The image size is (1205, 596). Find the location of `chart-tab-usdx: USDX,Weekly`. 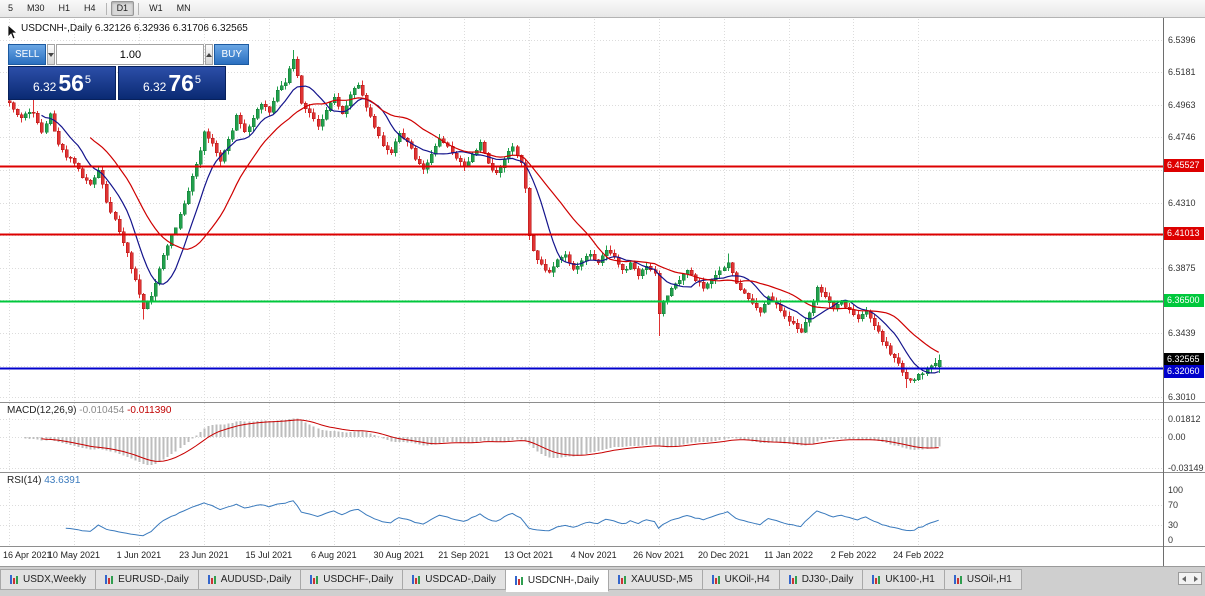

chart-tab-usdx: USDX,Weekly is located at coordinates (48, 579).